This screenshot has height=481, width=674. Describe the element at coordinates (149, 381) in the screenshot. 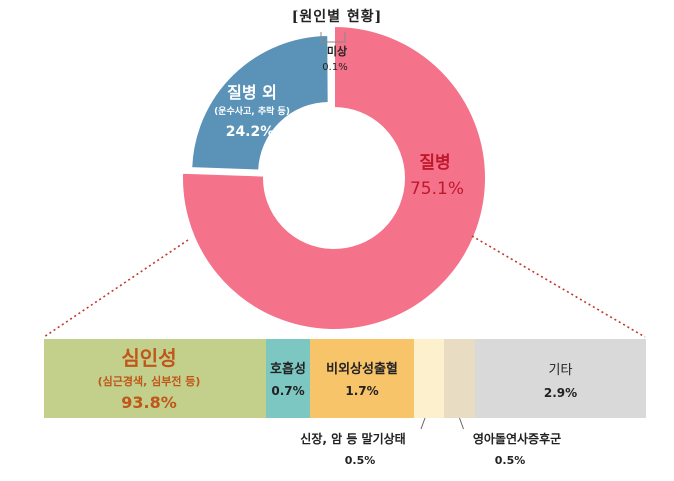

I see `bar-label-cardiac-note: (심근경색, 심부전 등)` at that location.